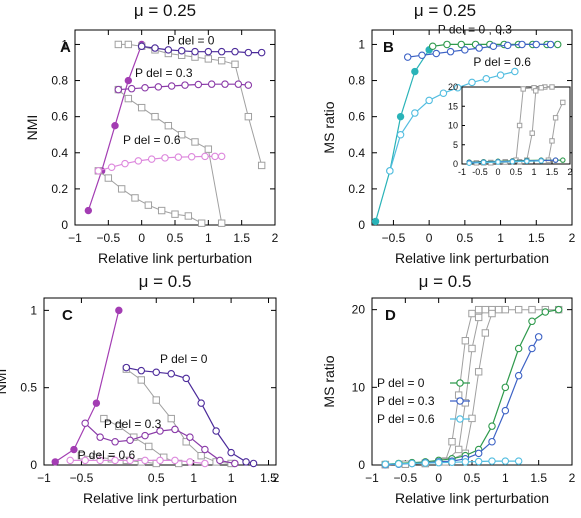 This screenshot has height=518, width=581. I want to click on annotation: P del = 0.6, so click(107, 455).